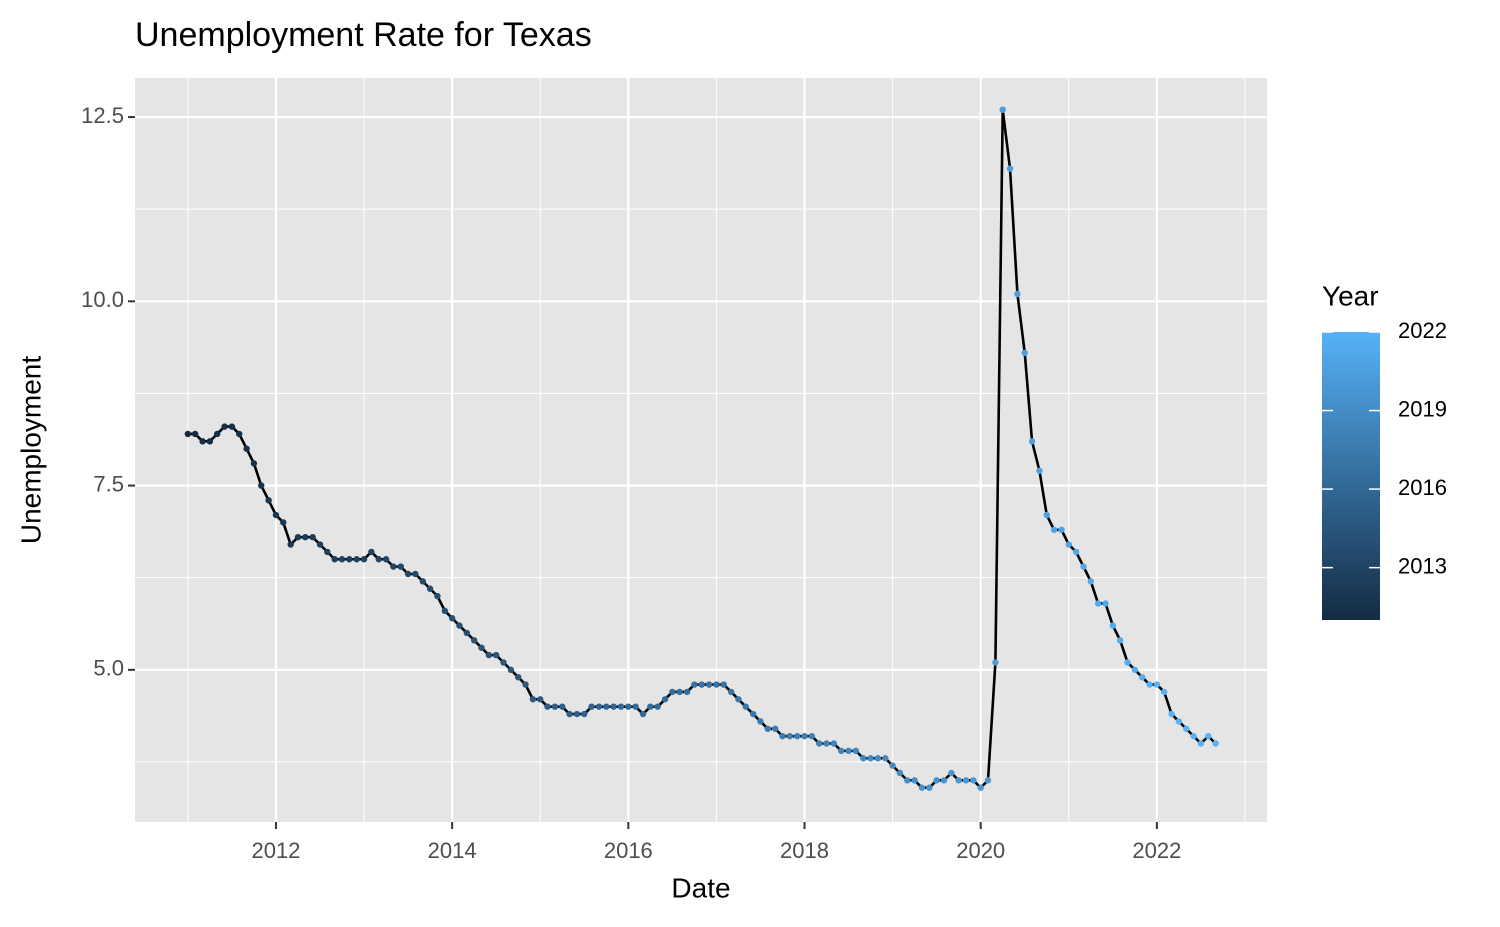 The image size is (1500, 927). I want to click on x-tick-label: 2014, so click(452, 850).